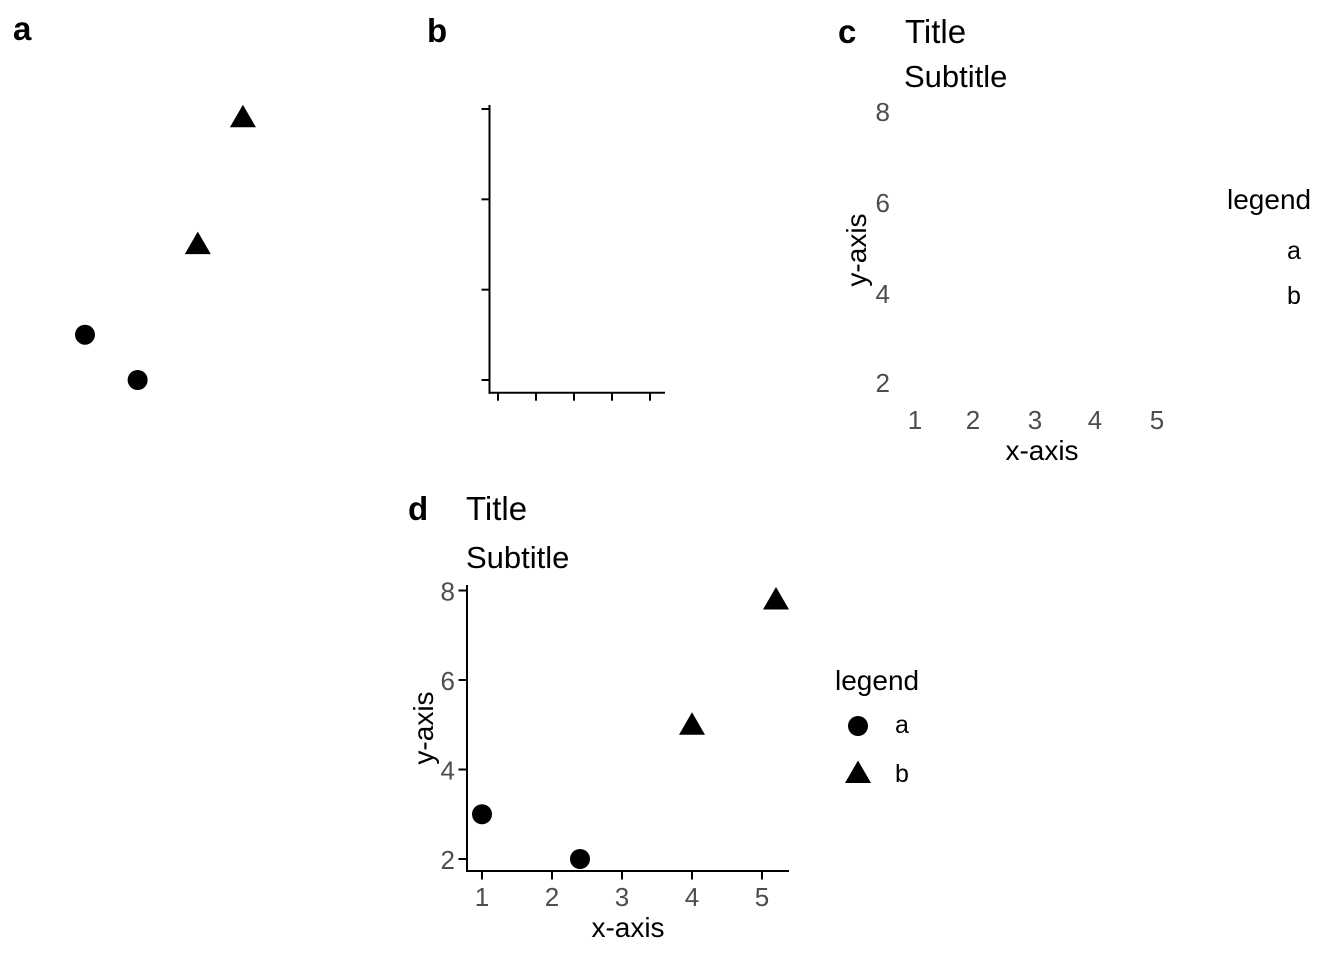  Describe the element at coordinates (496, 508) in the screenshot. I see `panel-d-plot-title: Title` at that location.